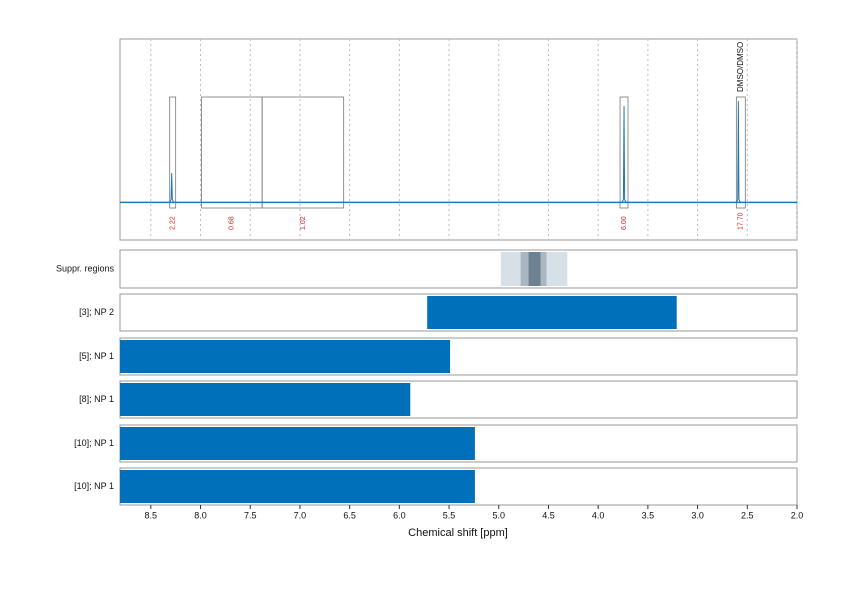 This screenshot has height=595, width=842. I want to click on integral-label: 1.02, so click(303, 223).